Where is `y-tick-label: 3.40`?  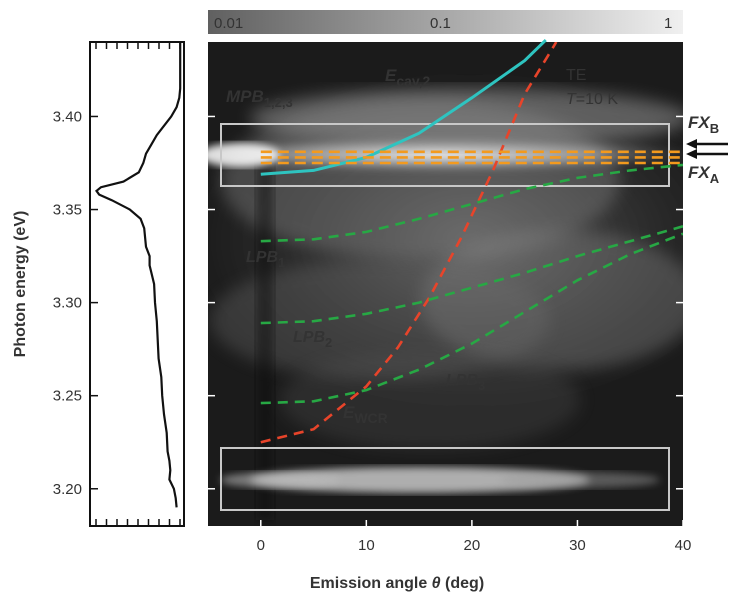 y-tick-label: 3.40 is located at coordinates (67, 116).